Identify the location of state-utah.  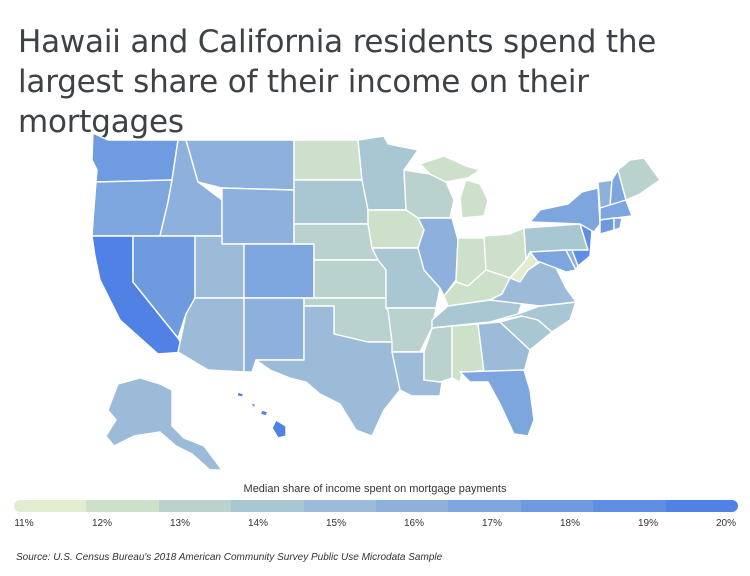
(219, 267).